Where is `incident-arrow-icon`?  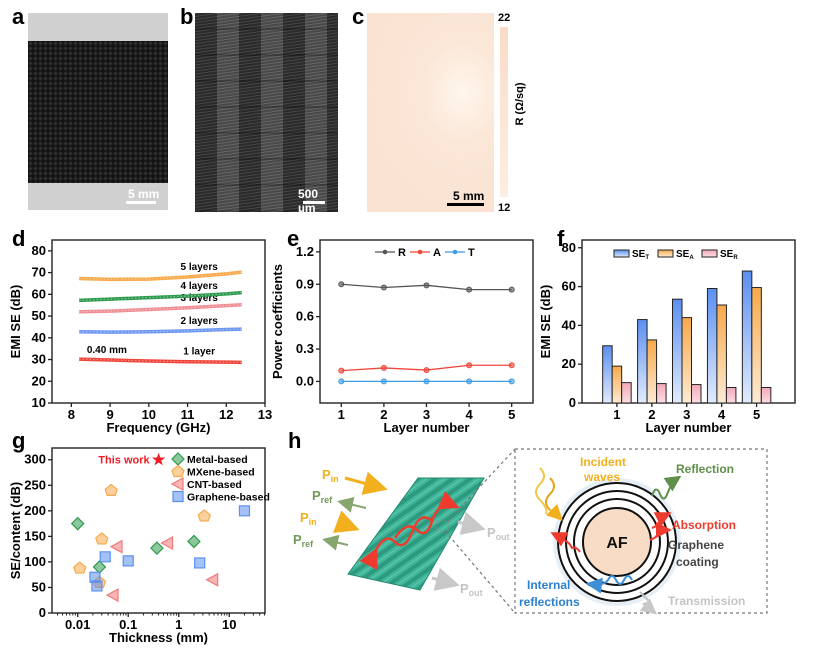 incident-arrow-icon is located at coordinates (366, 483).